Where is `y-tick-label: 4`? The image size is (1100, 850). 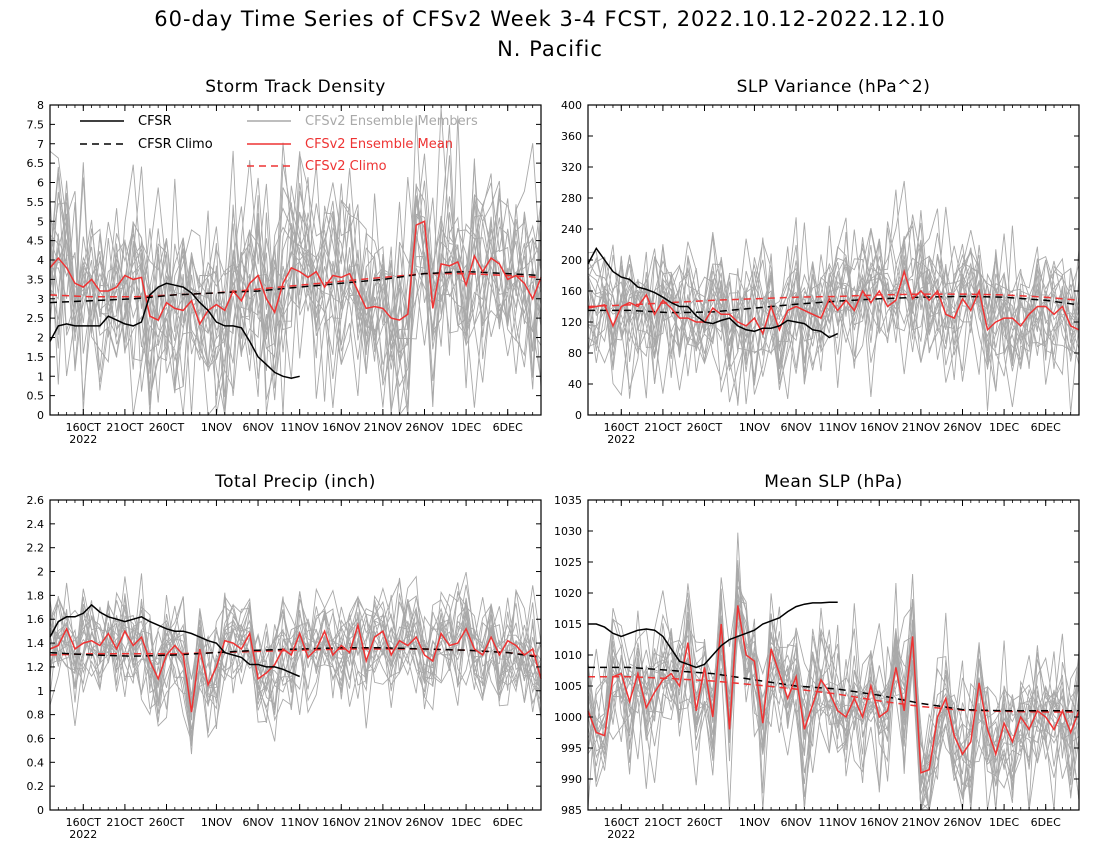 y-tick-label: 4 is located at coordinates (40, 260).